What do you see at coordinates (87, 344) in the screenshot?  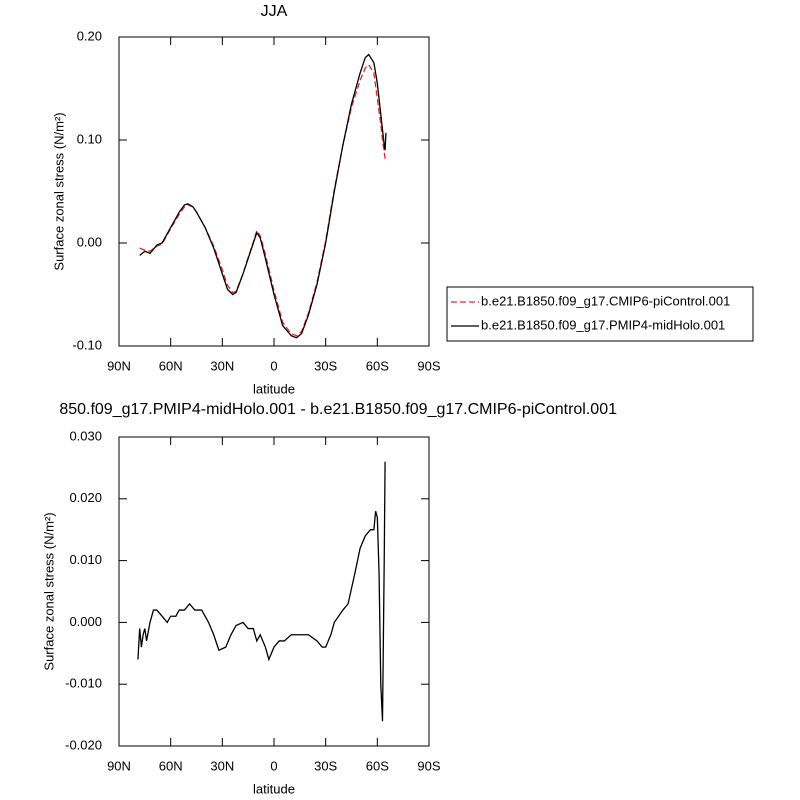 I see `y-tick-label: -0.10` at bounding box center [87, 344].